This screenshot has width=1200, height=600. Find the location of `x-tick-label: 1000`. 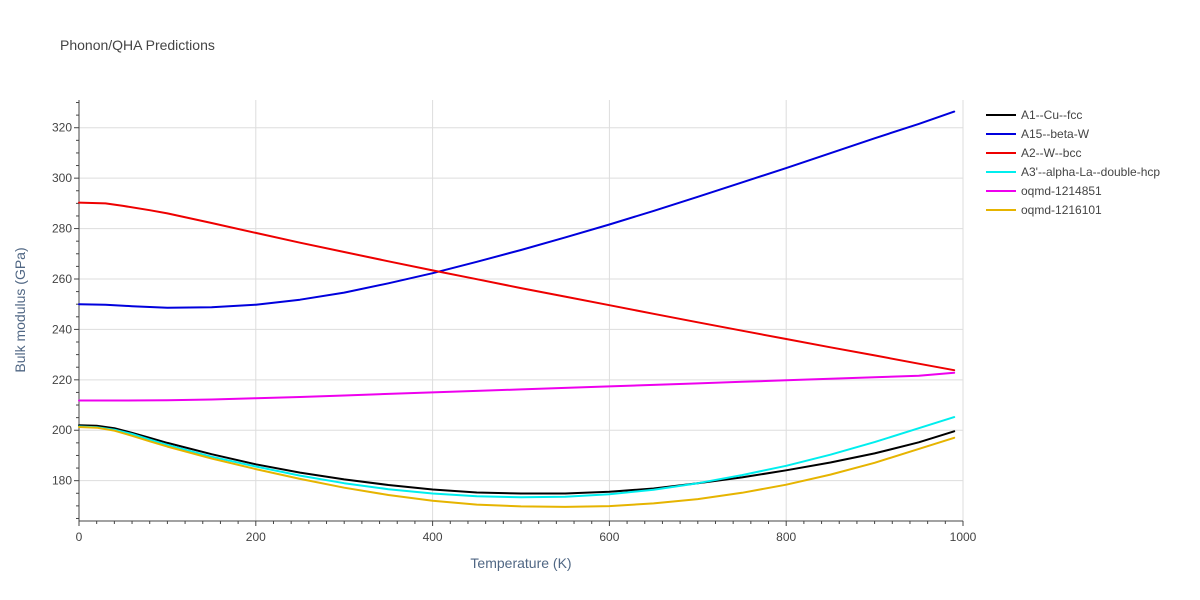

x-tick-label: 1000 is located at coordinates (963, 537).